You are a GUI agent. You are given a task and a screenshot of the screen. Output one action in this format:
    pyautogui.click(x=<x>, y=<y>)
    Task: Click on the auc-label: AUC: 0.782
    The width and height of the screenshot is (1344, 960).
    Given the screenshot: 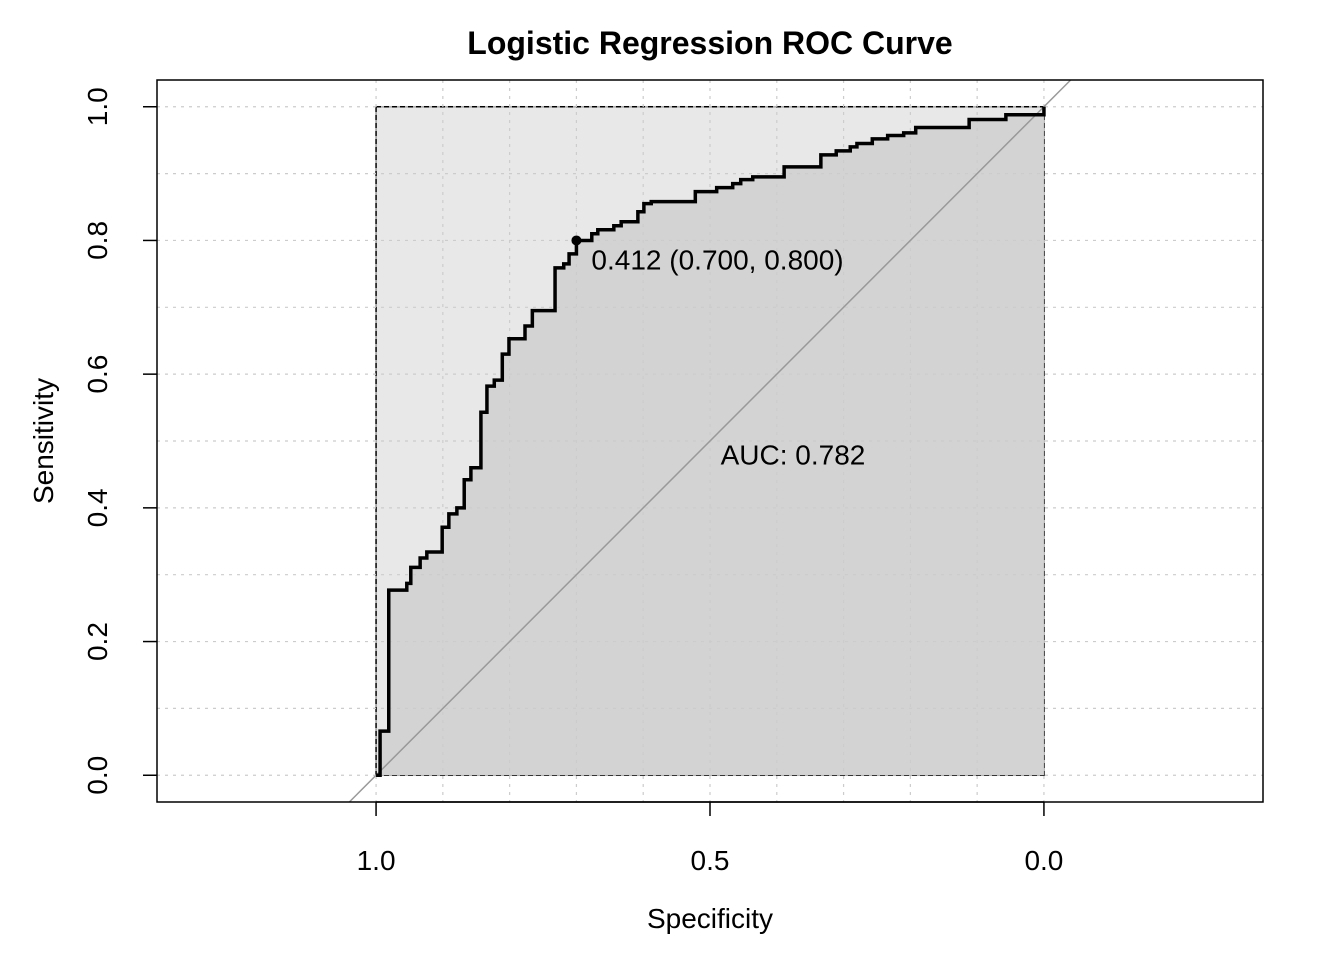 What is the action you would take?
    pyautogui.click(x=793, y=454)
    